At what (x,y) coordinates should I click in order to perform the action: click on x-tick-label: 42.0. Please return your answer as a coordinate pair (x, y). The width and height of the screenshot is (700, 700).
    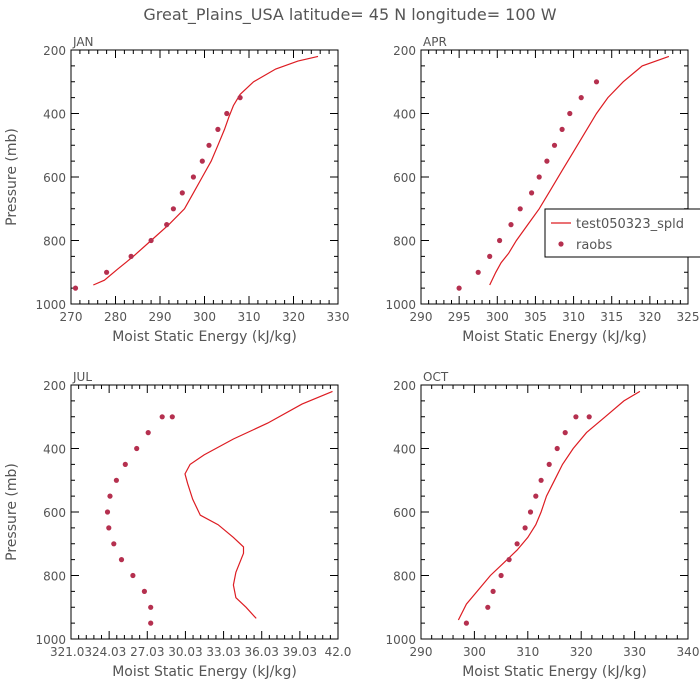
    Looking at the image, I should click on (338, 652).